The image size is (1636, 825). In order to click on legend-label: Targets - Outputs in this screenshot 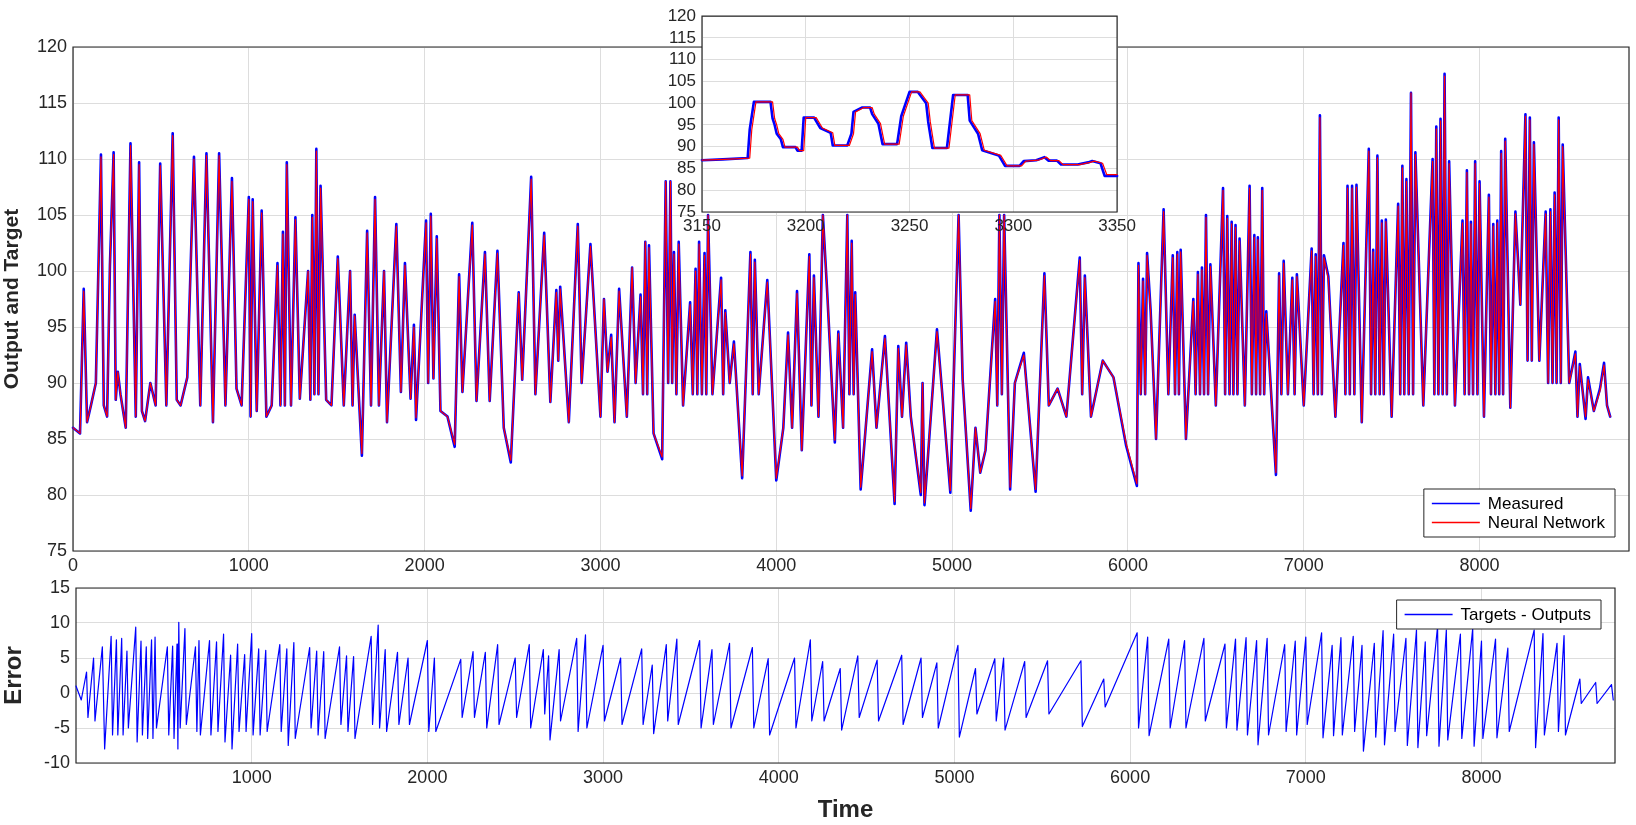, I will do `click(1525, 615)`.